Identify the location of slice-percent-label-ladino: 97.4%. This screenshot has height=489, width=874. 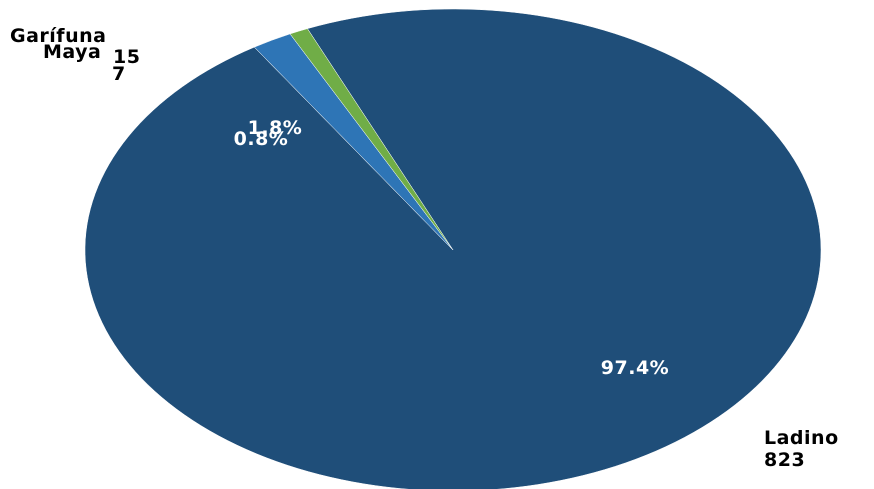
(635, 368).